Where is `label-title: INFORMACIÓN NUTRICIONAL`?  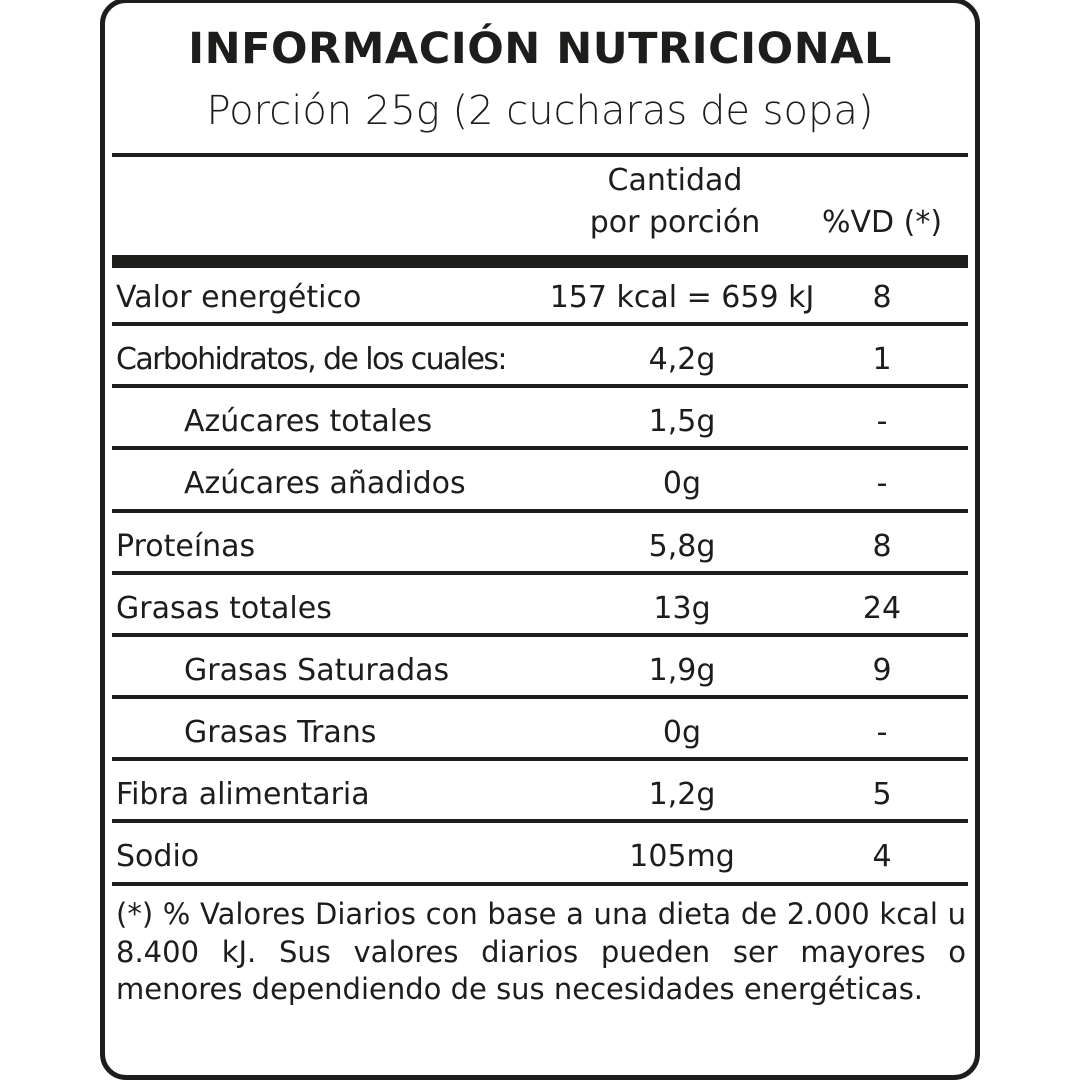 label-title: INFORMACIÓN NUTRICIONAL is located at coordinates (540, 49).